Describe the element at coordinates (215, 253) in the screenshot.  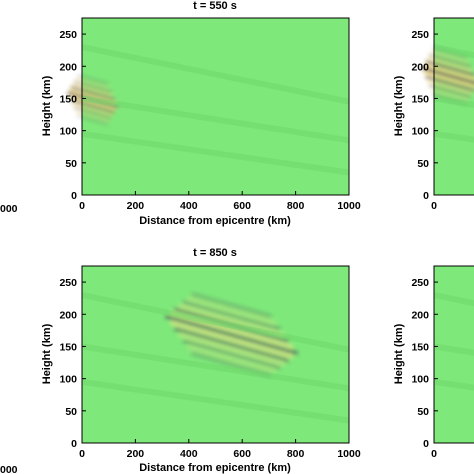
I see `panel-title: t = 850 s` at that location.